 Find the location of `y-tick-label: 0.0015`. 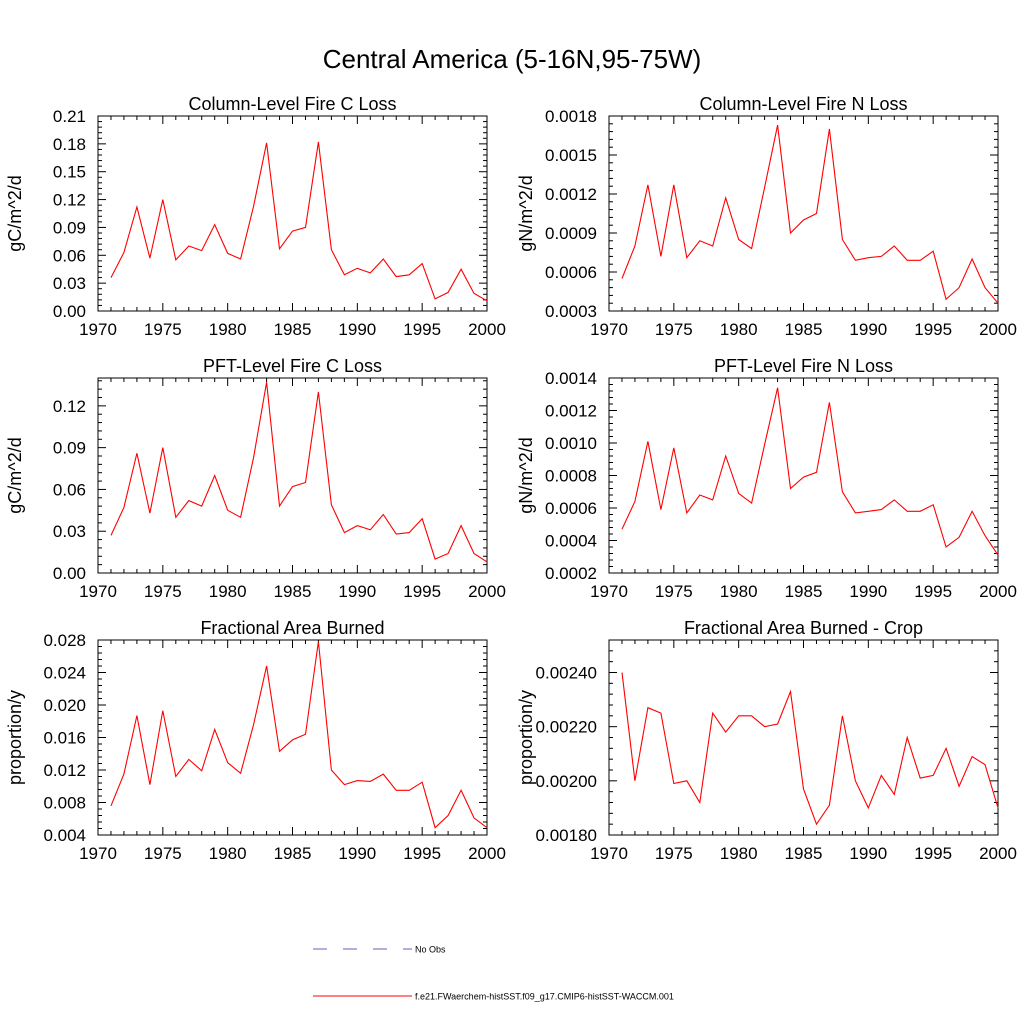

y-tick-label: 0.0015 is located at coordinates (571, 155).